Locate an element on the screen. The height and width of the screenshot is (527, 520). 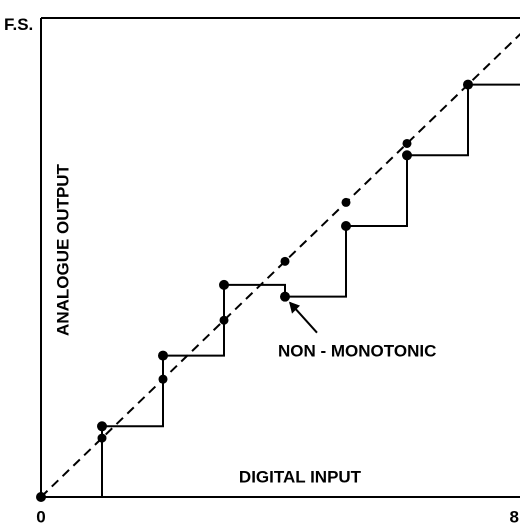
x-axis-label: DIGITAL INPUT is located at coordinates (300, 476).